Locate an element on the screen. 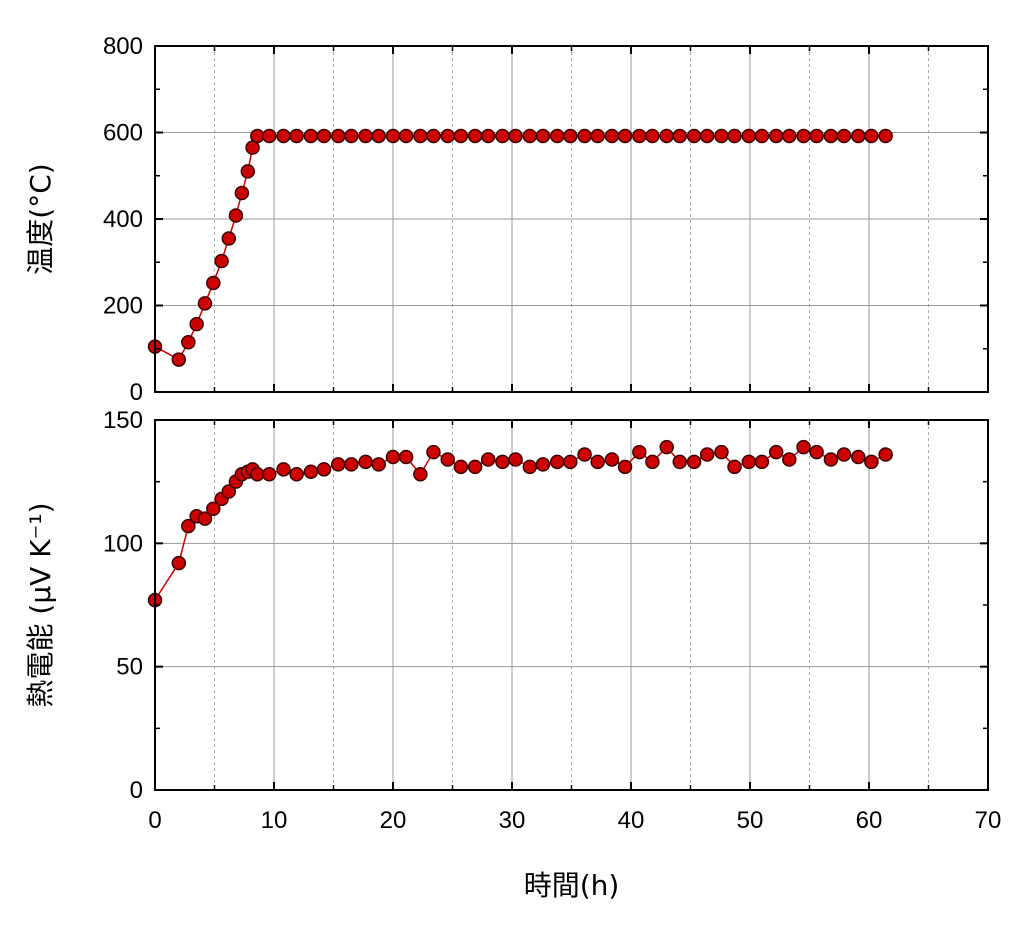 This screenshot has height=935, width=1018. thermopower-ytick-label-50: 50 is located at coordinates (129, 667).